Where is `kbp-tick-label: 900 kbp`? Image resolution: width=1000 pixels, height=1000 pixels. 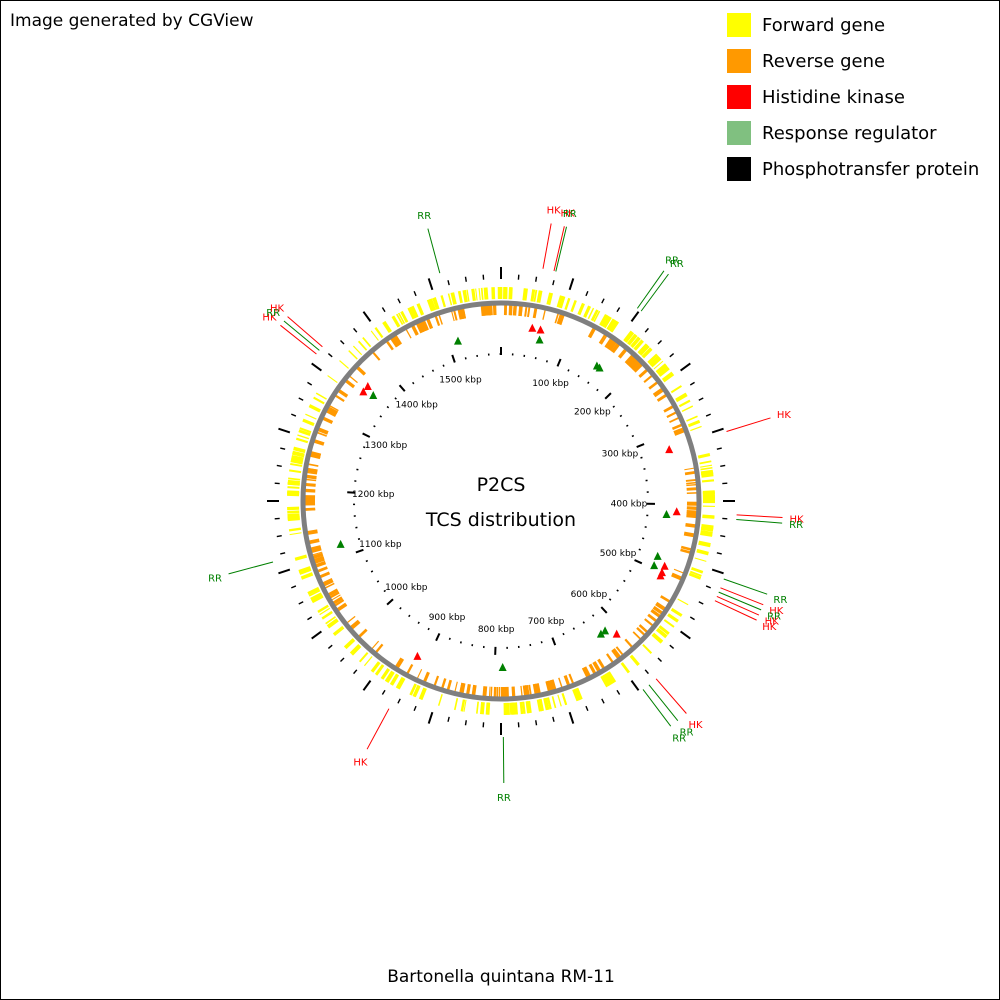
kbp-tick-label: 900 kbp is located at coordinates (447, 618).